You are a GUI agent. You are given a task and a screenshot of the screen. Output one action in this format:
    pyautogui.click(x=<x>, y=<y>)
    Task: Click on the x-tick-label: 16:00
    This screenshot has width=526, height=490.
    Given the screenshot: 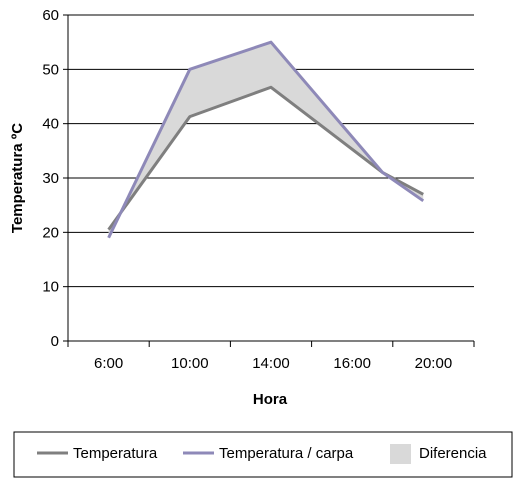 What is the action you would take?
    pyautogui.click(x=352, y=363)
    